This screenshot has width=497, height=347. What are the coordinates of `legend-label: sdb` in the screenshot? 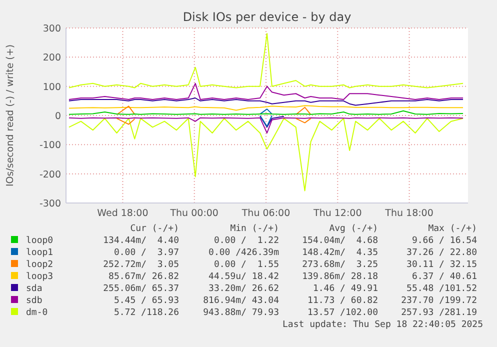 It's located at (34, 301).